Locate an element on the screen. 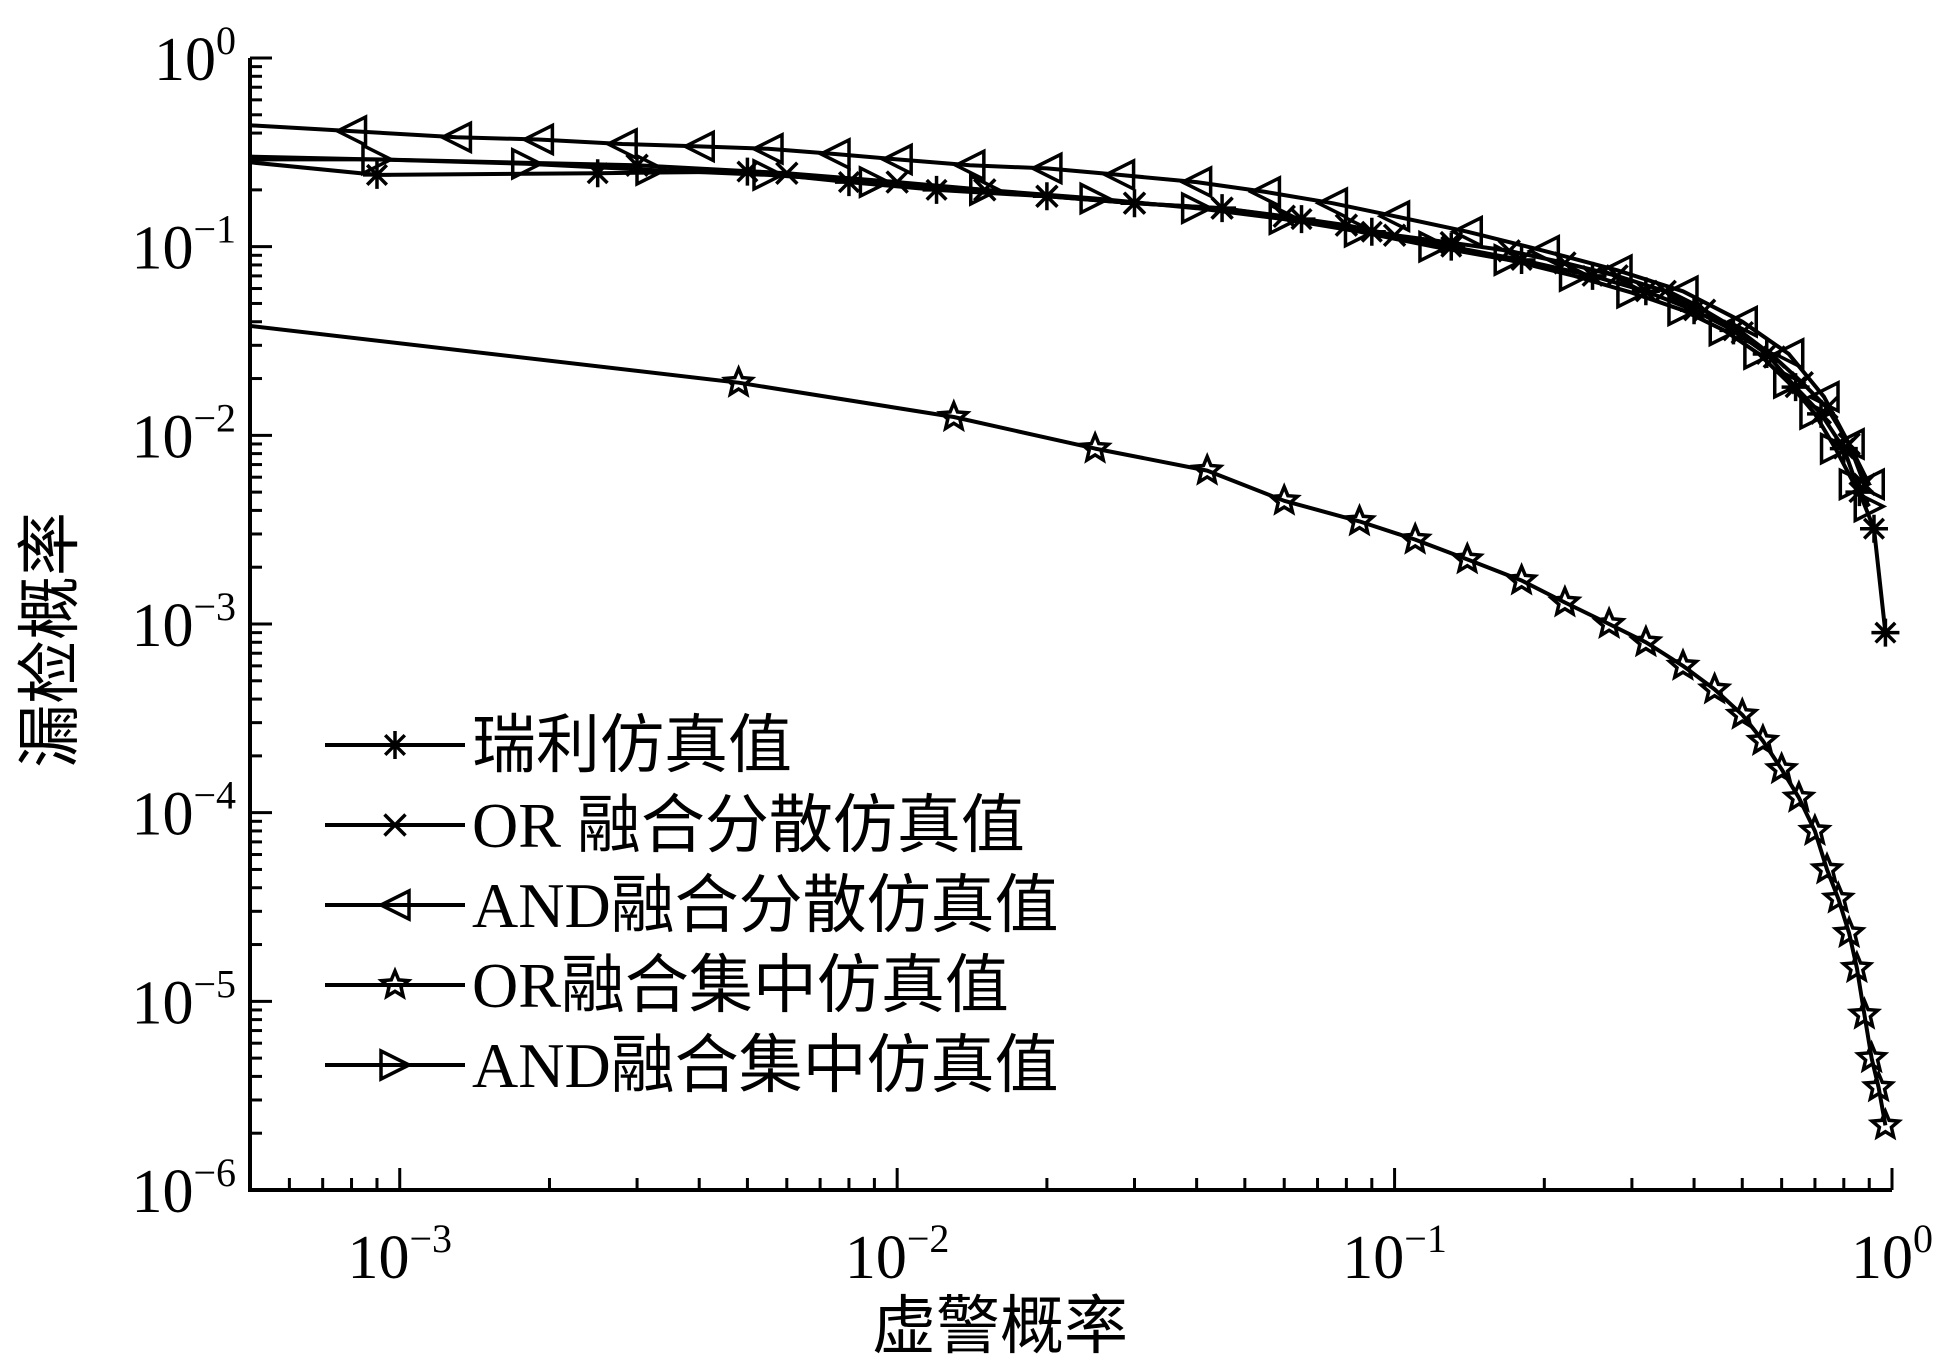  y-tick-label: 10⁻⁴ is located at coordinates (183, 811).